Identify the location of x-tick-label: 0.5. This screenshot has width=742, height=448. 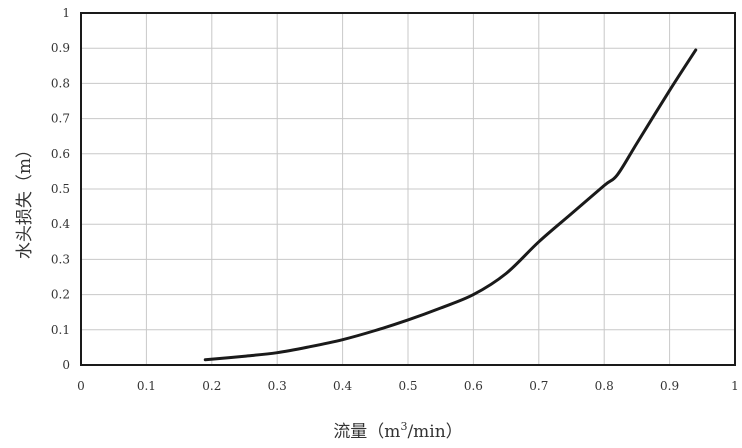
(407, 386).